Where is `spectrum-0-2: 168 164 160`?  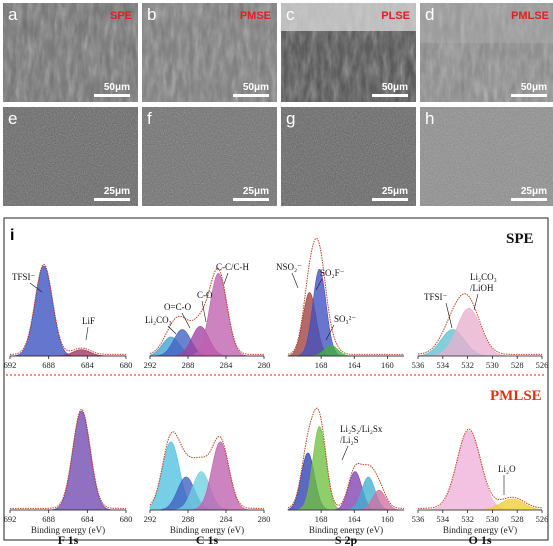 spectrum-0-2: 168 164 160 is located at coordinates (345, 303).